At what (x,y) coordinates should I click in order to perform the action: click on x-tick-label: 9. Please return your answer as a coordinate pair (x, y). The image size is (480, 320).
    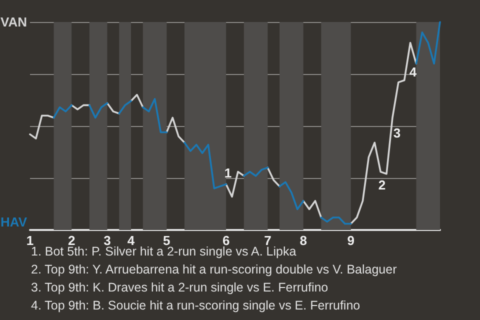
    Looking at the image, I should click on (350, 240).